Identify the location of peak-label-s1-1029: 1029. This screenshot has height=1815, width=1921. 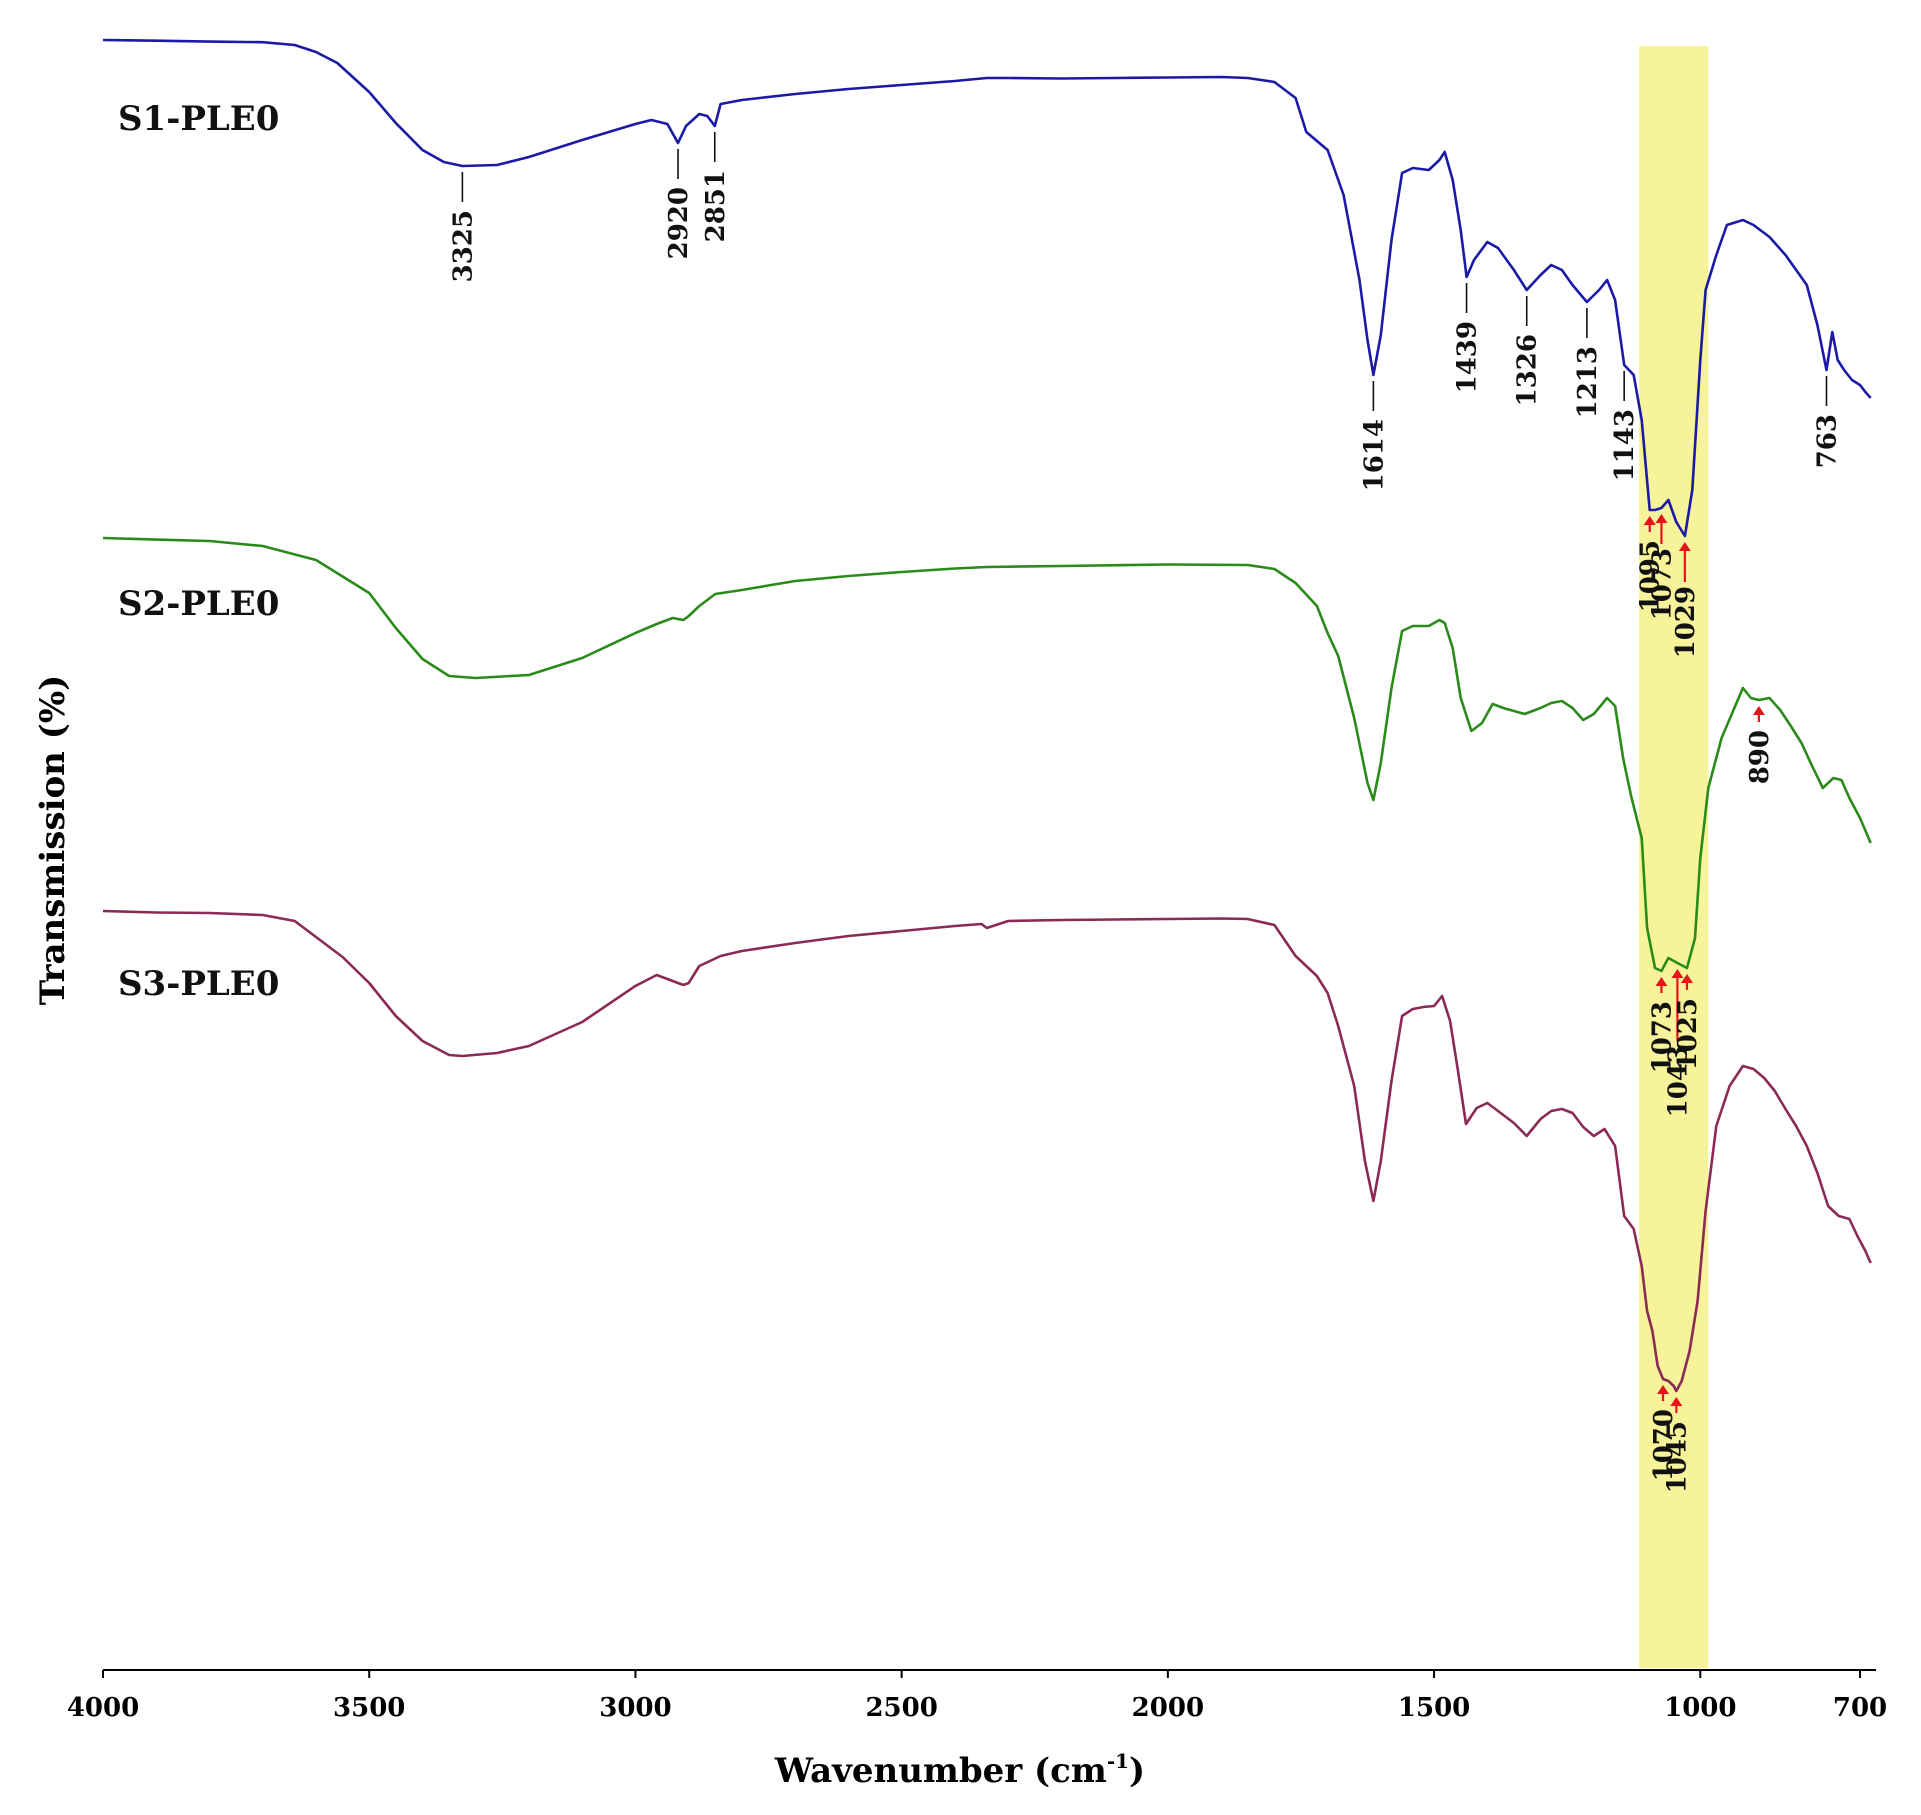
(1686, 622).